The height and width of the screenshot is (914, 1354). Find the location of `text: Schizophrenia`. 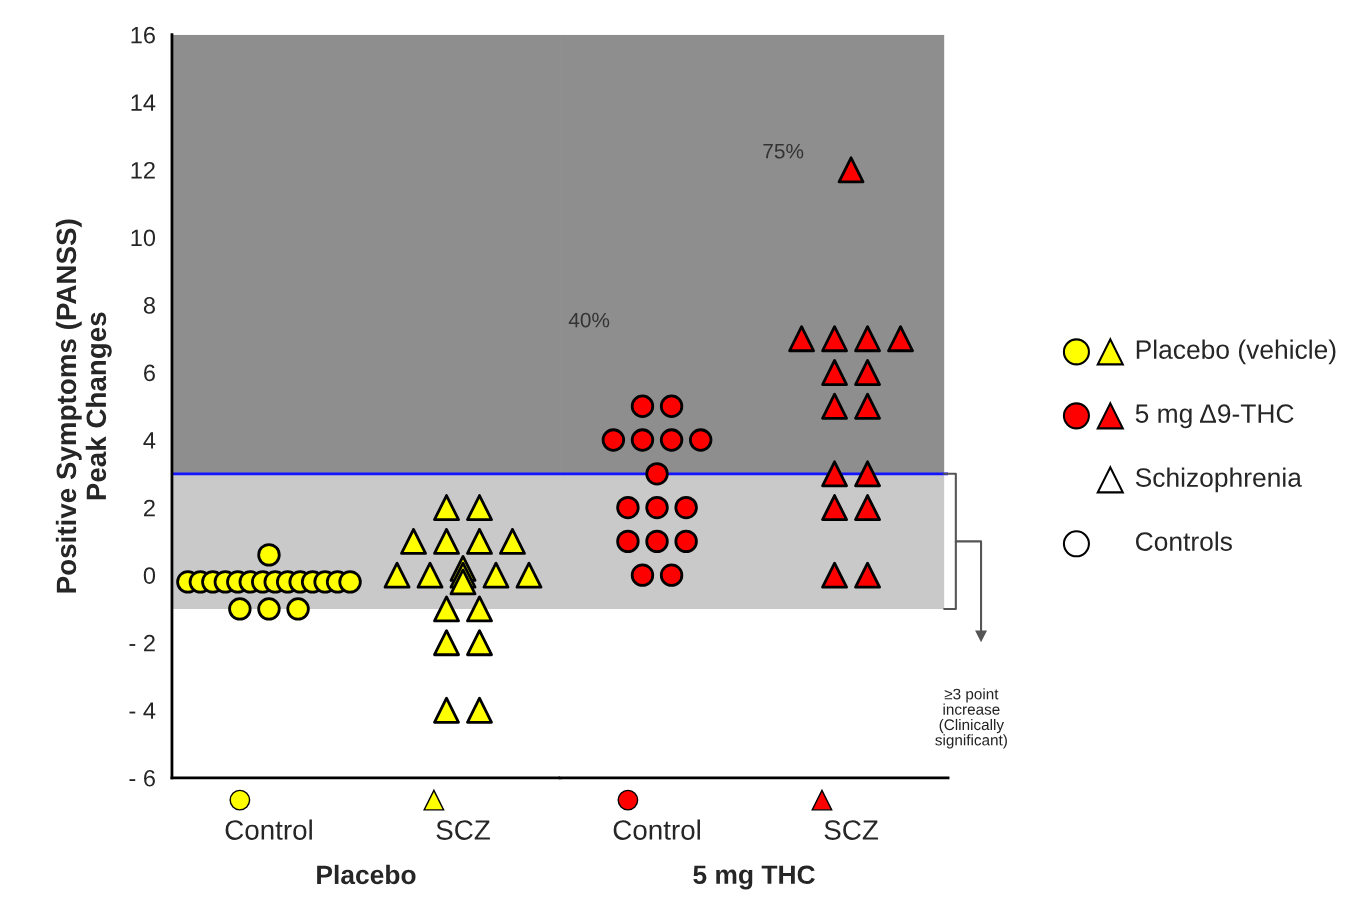

text: Schizophrenia is located at coordinates (1218, 480).